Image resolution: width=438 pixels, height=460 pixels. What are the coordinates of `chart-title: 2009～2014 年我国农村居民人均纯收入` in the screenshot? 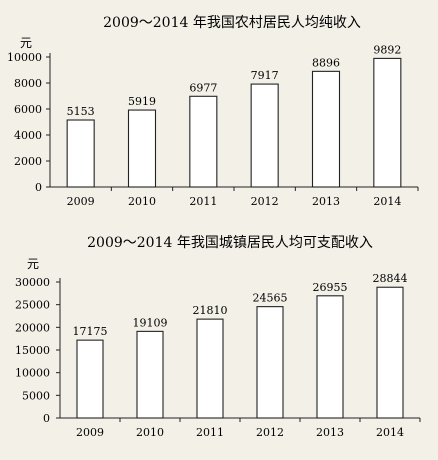 It's located at (232, 23).